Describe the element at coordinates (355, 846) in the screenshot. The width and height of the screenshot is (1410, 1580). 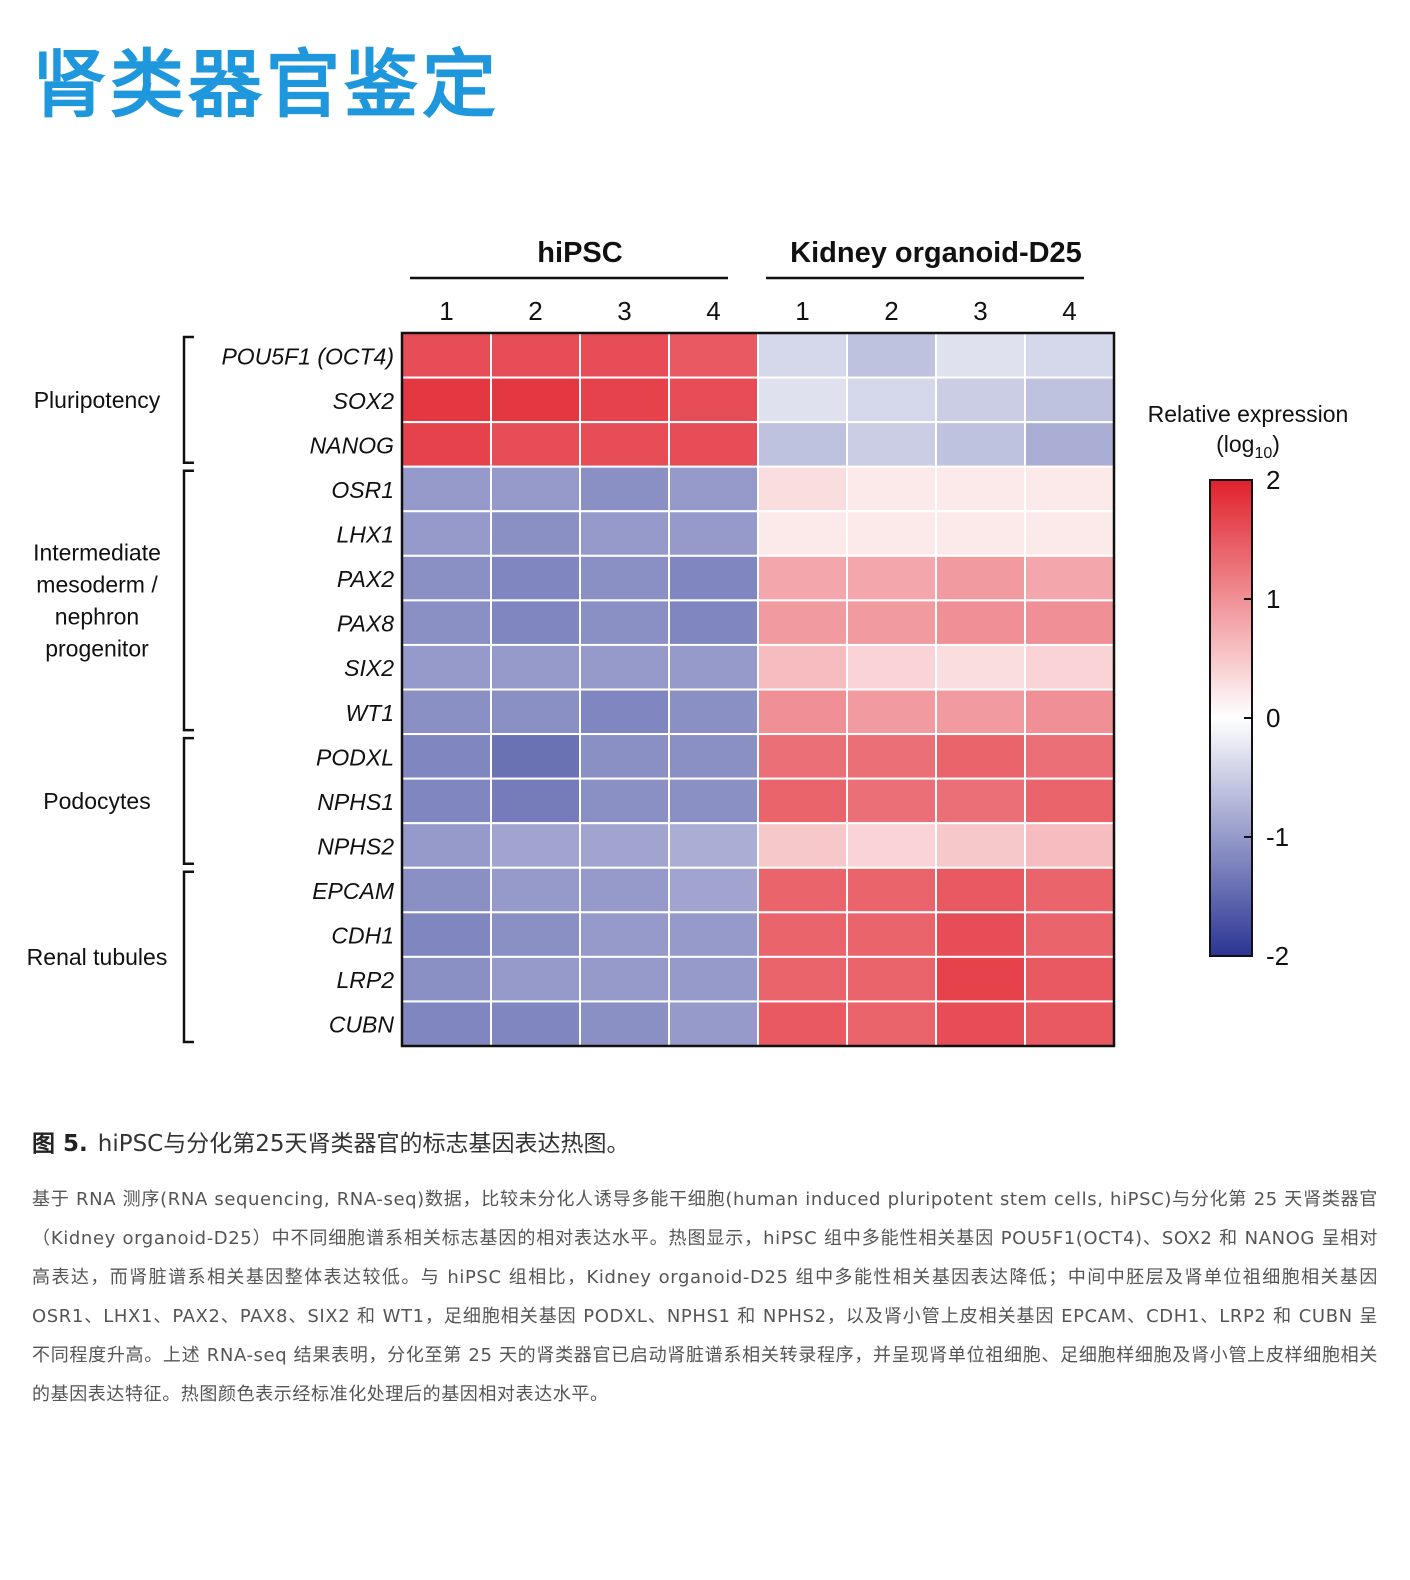
I see `row-label: NPHS2` at that location.